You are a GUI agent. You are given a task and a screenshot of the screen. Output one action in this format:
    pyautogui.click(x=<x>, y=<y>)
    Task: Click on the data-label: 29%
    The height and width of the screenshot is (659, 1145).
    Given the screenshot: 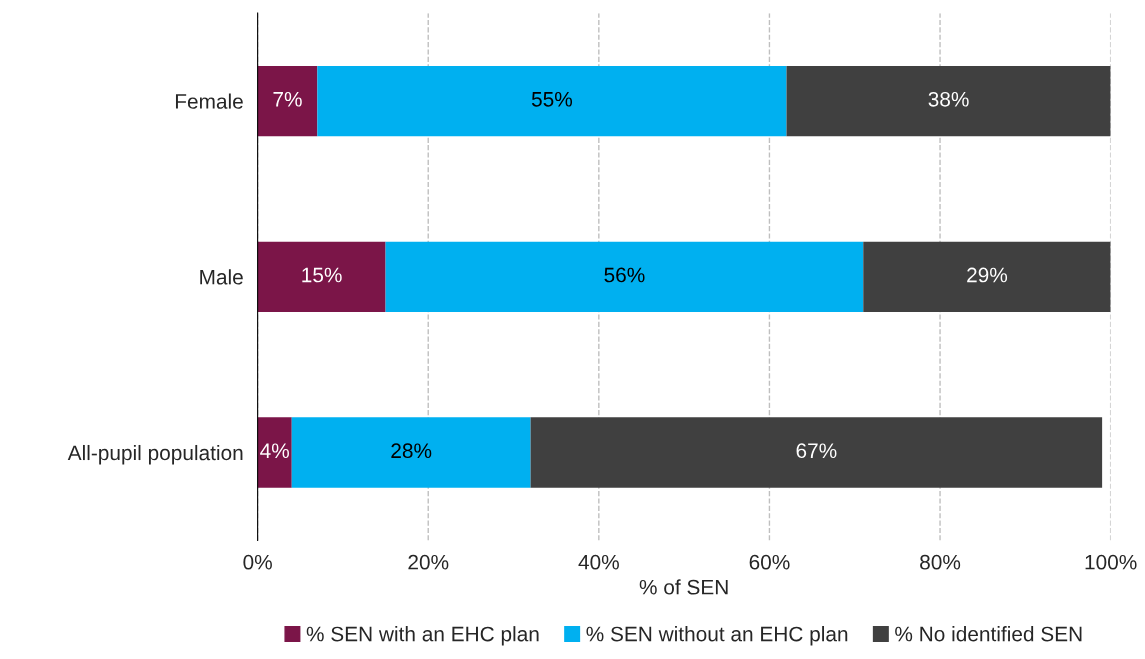 What is the action you would take?
    pyautogui.click(x=987, y=275)
    